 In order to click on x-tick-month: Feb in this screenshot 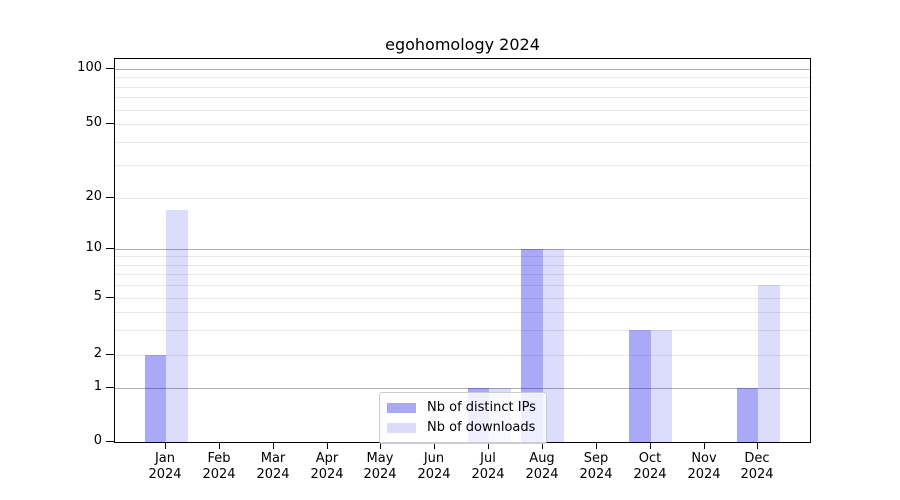, I will do `click(219, 458)`.